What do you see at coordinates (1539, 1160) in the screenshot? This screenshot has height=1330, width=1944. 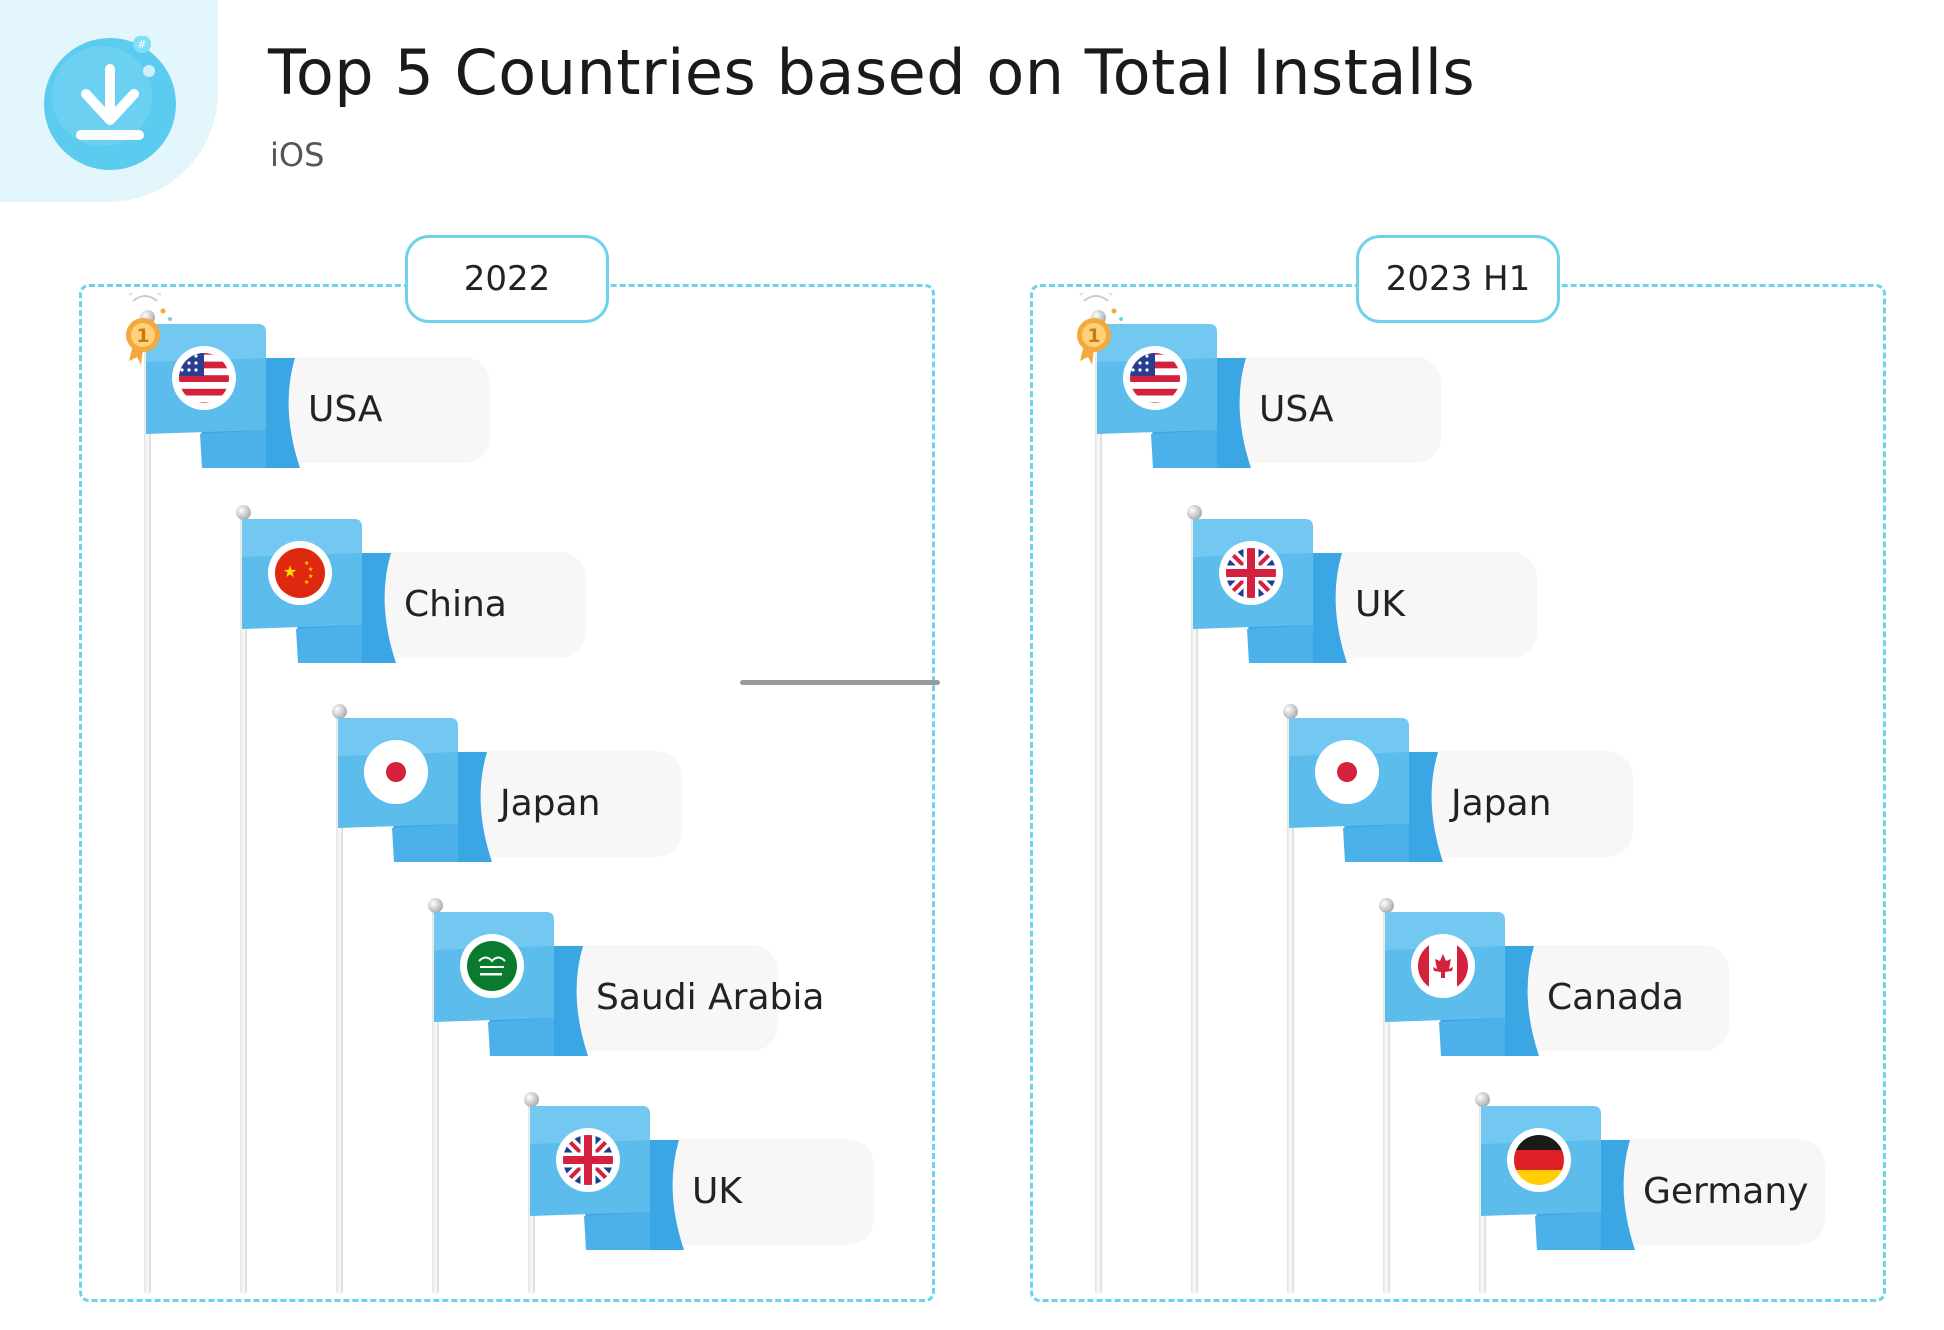 I see `germany-flag-icon` at bounding box center [1539, 1160].